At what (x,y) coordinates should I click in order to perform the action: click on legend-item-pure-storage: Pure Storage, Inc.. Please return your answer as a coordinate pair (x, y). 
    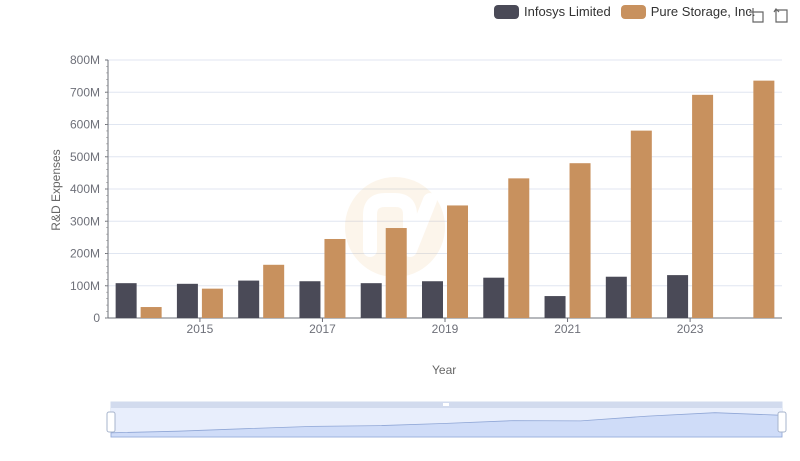
    Looking at the image, I should click on (688, 11).